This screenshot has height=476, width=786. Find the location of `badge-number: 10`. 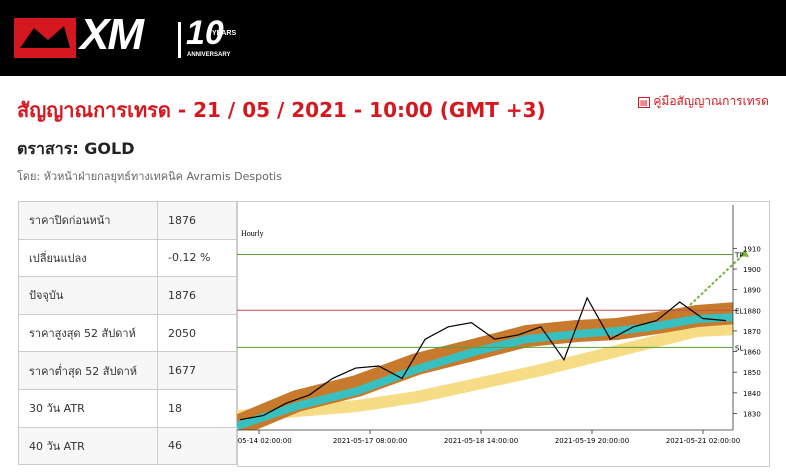

badge-number: 10 is located at coordinates (205, 33).